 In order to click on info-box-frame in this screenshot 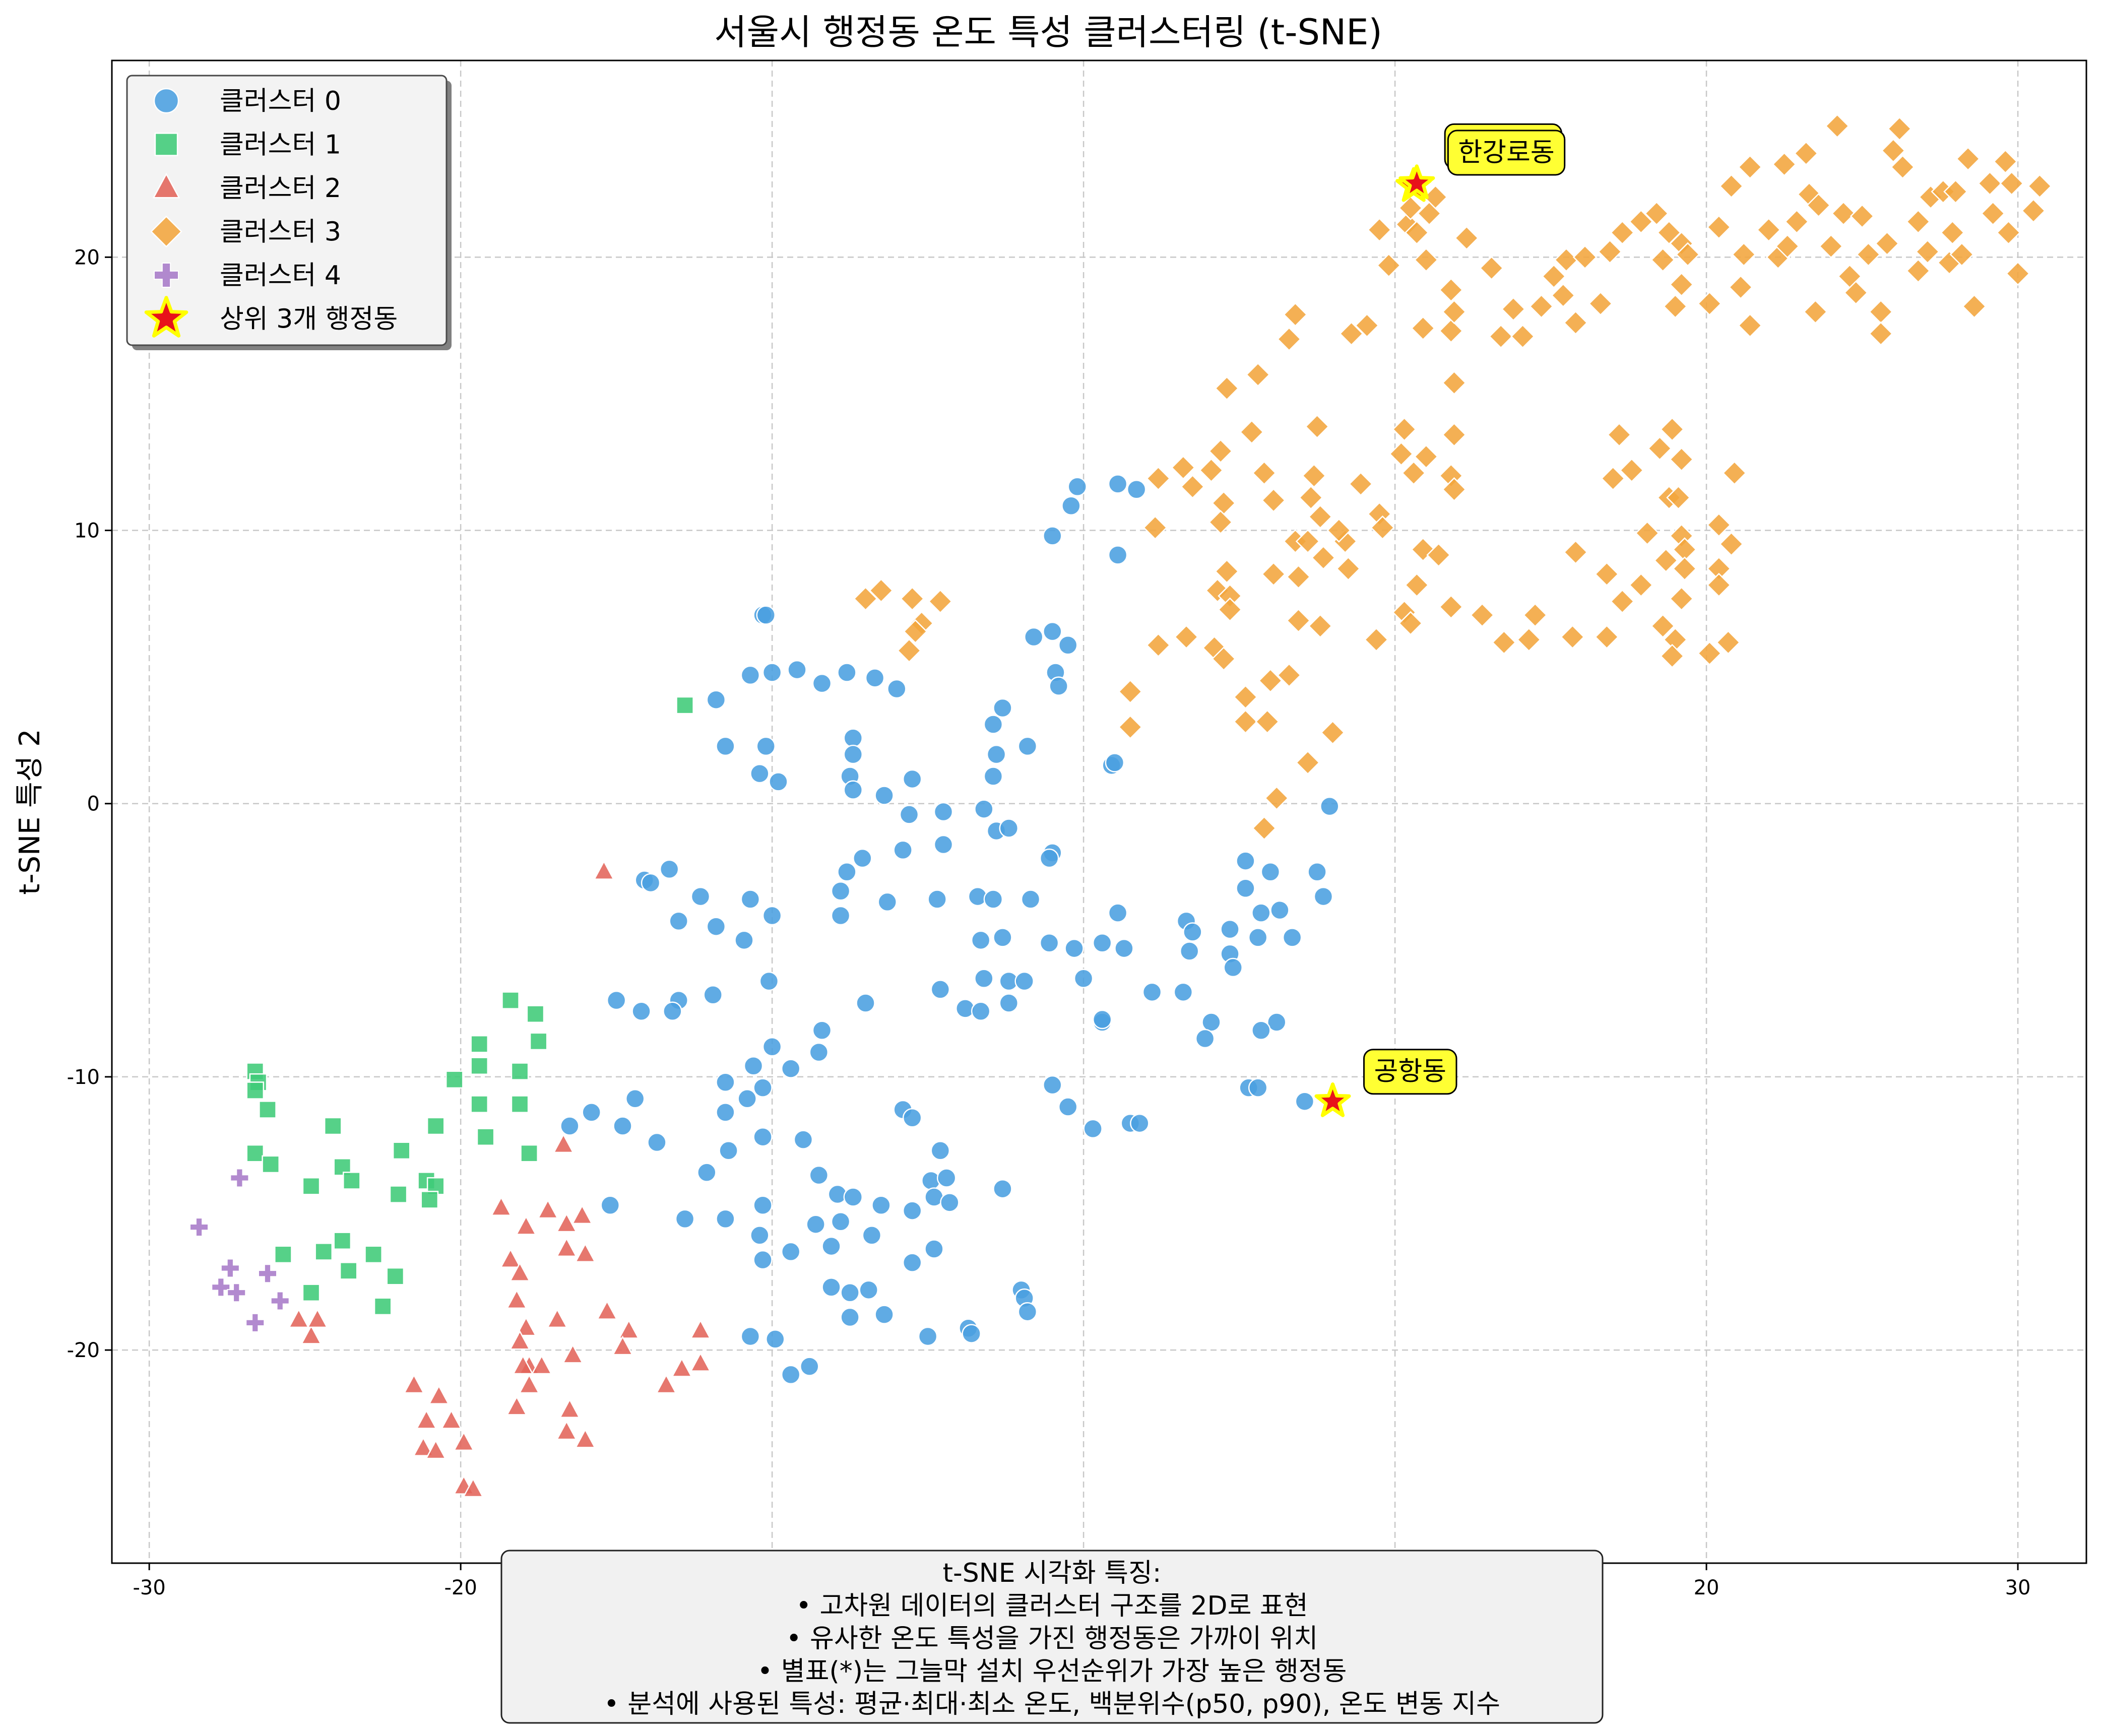, I will do `click(1052, 1637)`.